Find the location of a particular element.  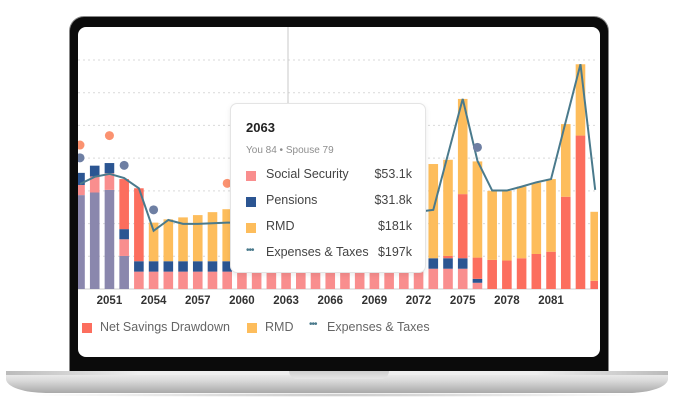

bar-social-security-2058 is located at coordinates (212, 280).